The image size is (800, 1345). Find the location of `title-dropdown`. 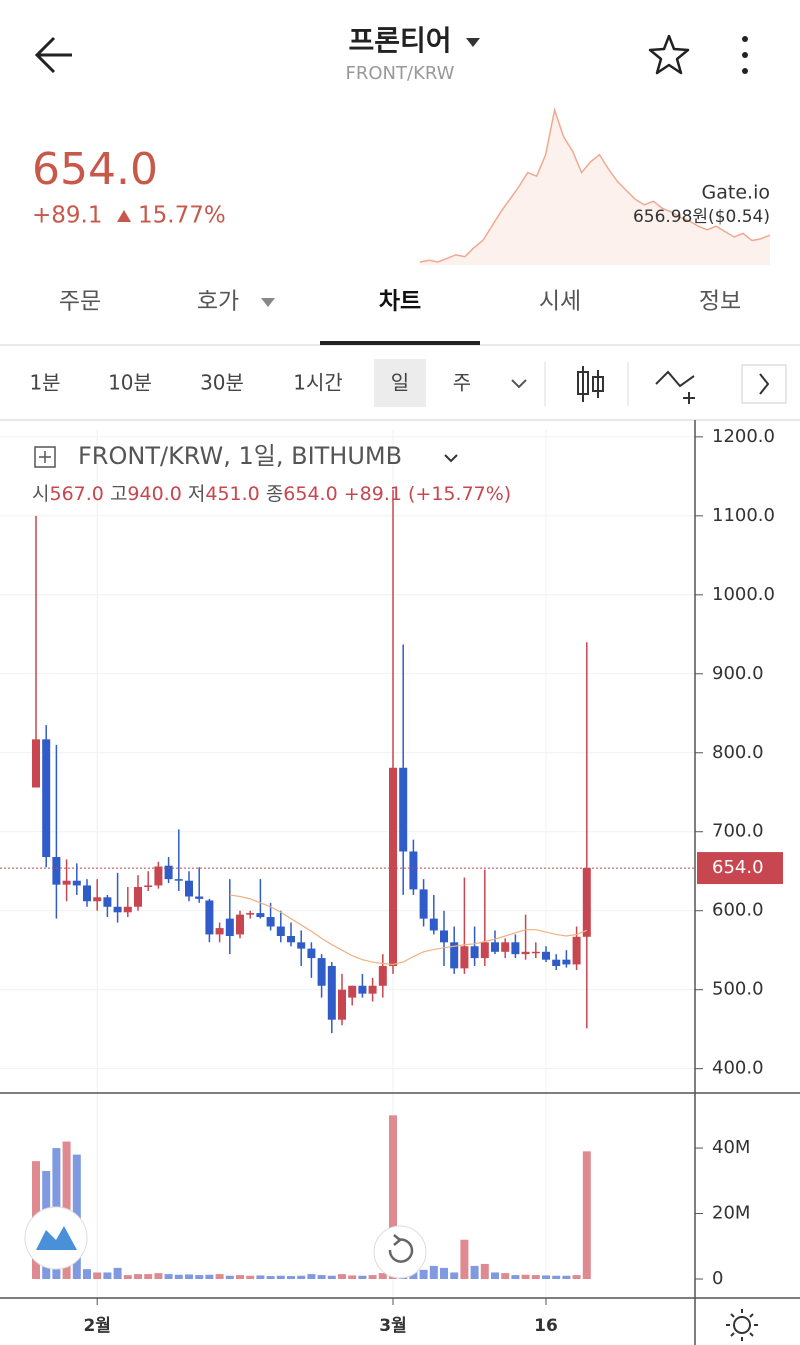

title-dropdown is located at coordinates (473, 42).